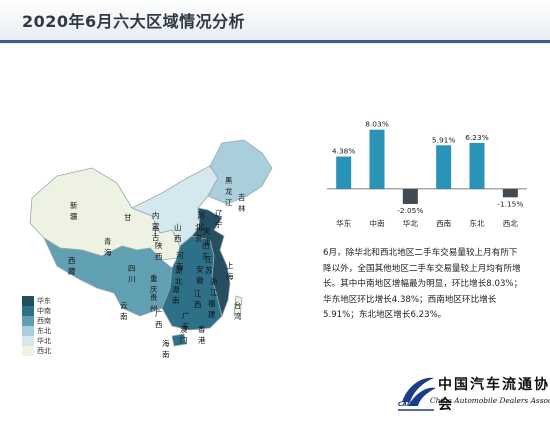 The width and height of the screenshot is (550, 422). Describe the element at coordinates (219, 219) in the screenshot. I see `map-label: 辽宁` at that location.